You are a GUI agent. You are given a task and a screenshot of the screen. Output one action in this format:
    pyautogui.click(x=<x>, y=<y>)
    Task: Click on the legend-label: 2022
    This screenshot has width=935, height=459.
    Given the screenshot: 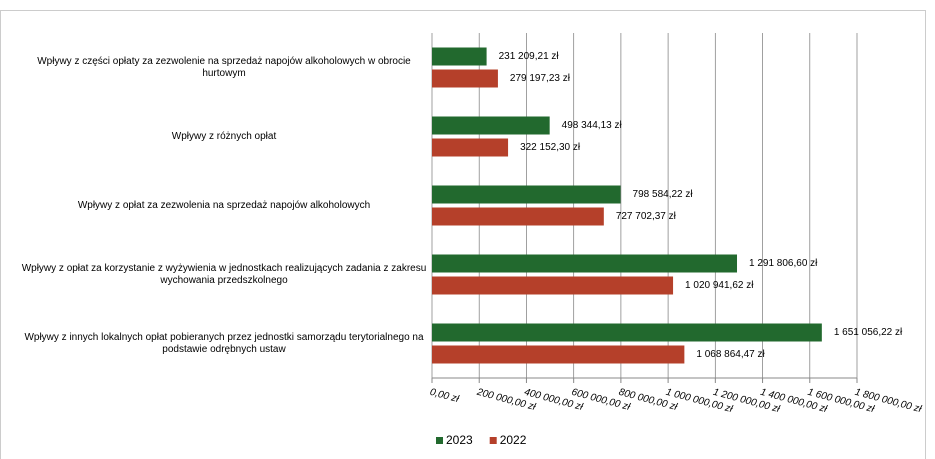 What is the action you would take?
    pyautogui.click(x=513, y=440)
    